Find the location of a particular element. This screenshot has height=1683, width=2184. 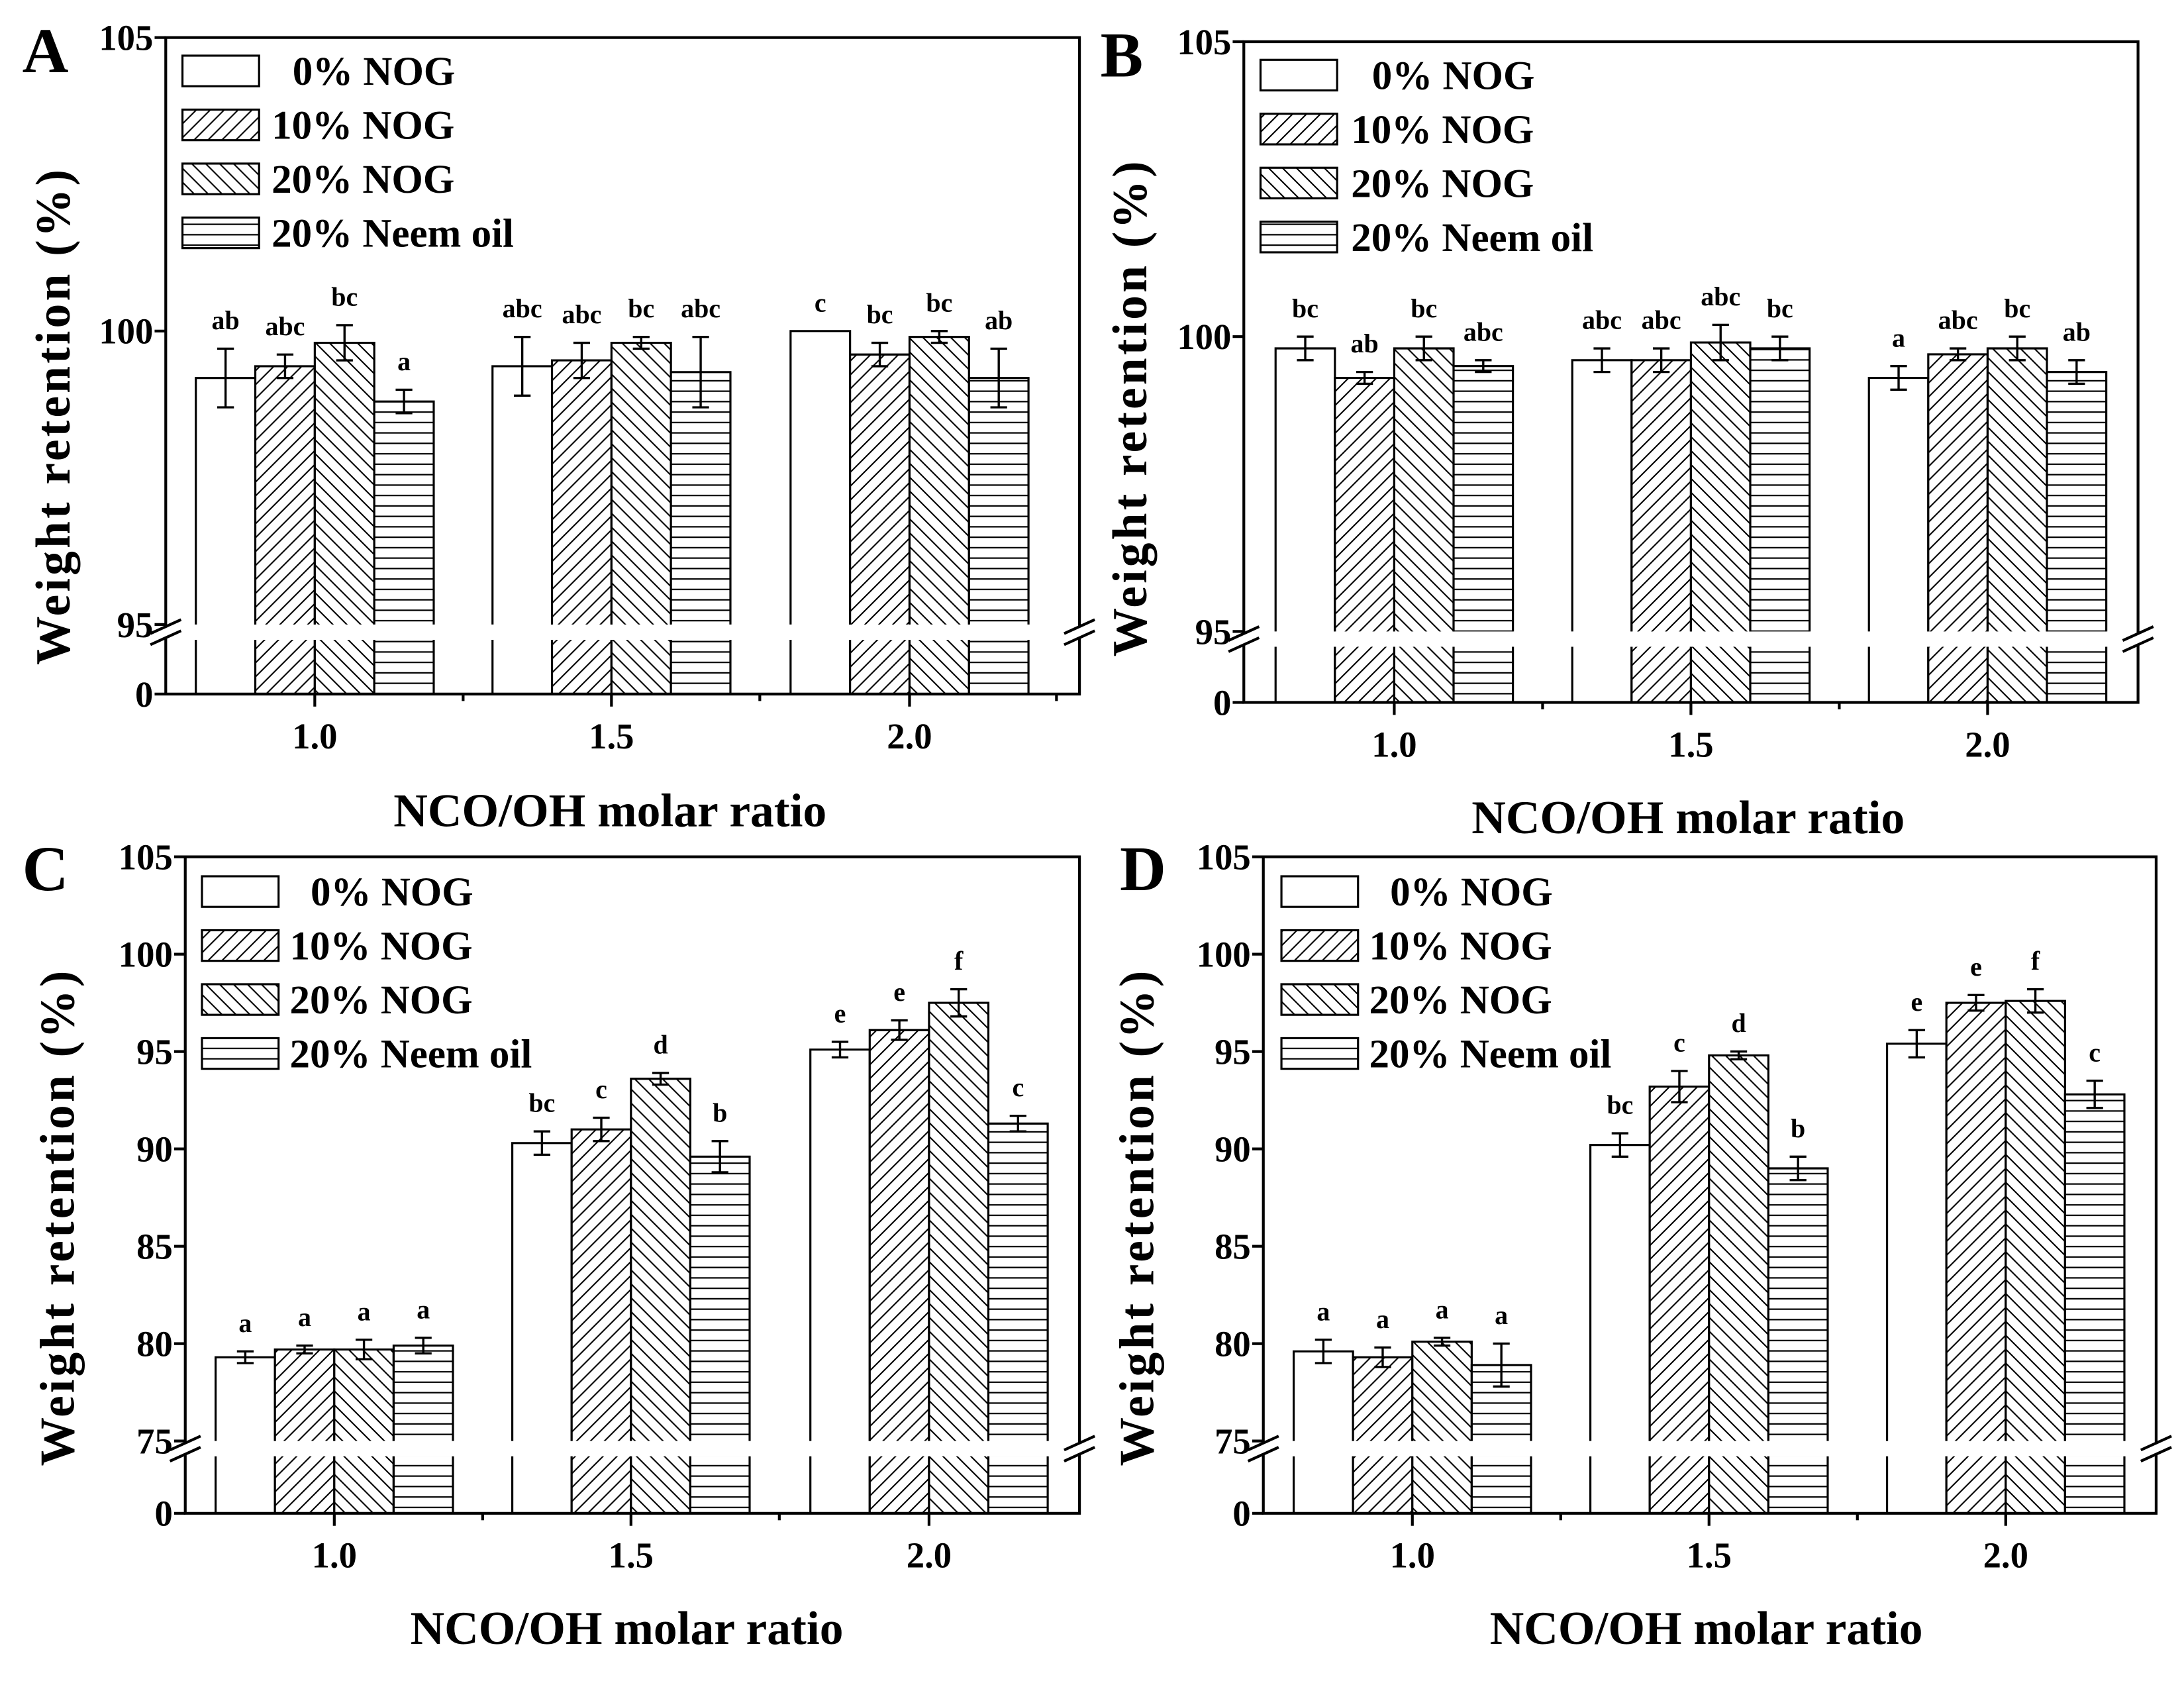

legend-label: 20% NOG is located at coordinates (1442, 184).